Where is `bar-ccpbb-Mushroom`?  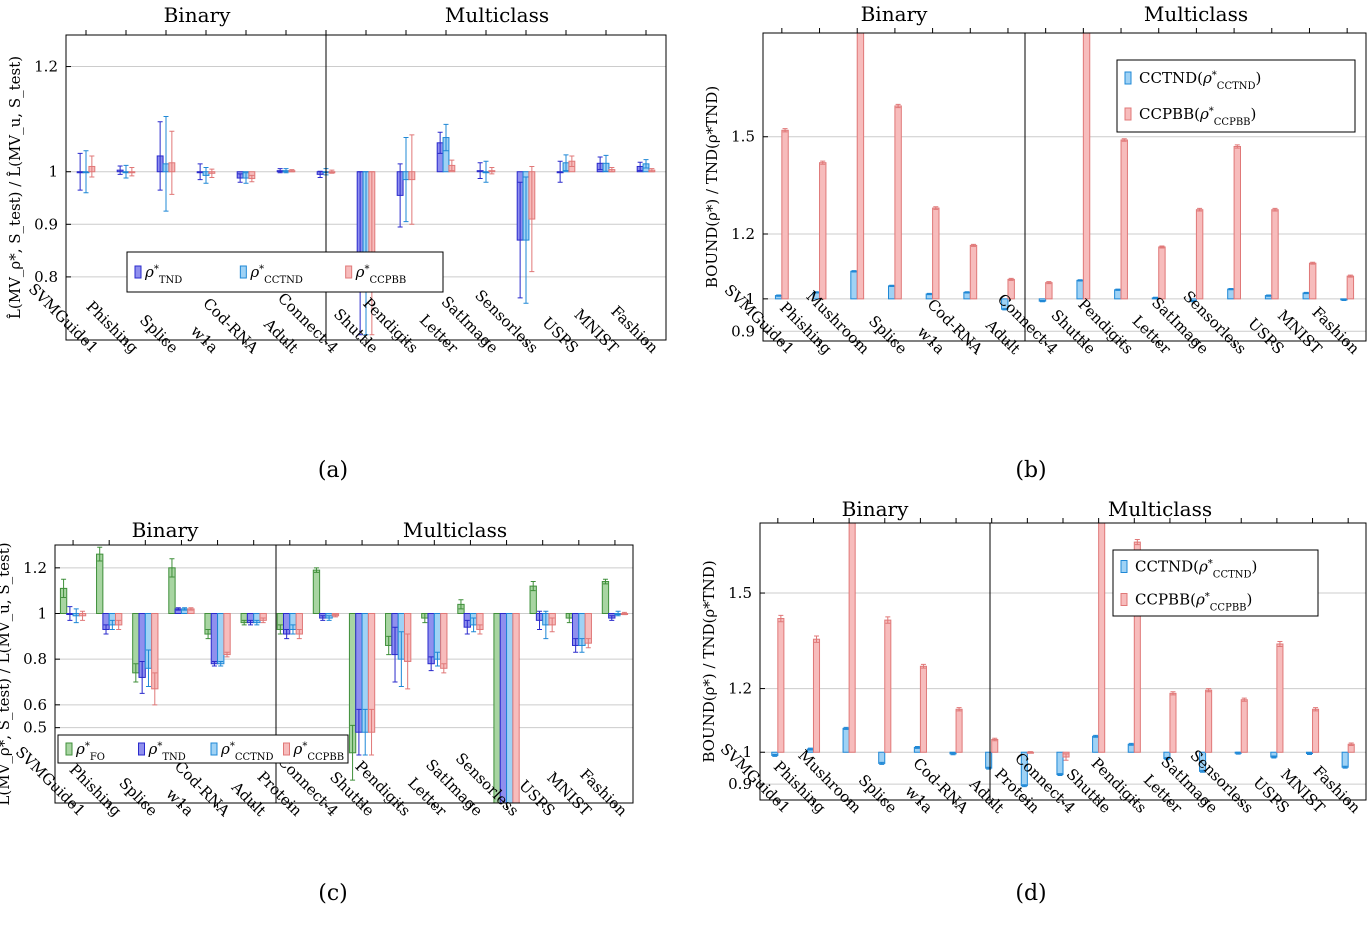 bar-ccpbb-Mushroom is located at coordinates (852, 637).